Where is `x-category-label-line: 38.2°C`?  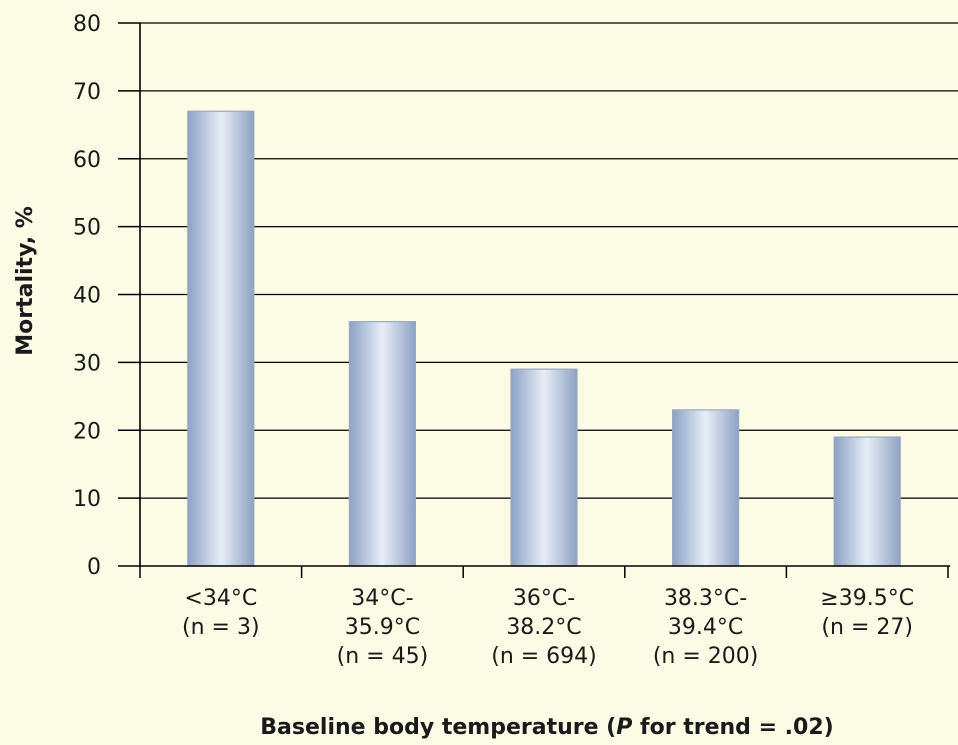
x-category-label-line: 38.2°C is located at coordinates (543, 627).